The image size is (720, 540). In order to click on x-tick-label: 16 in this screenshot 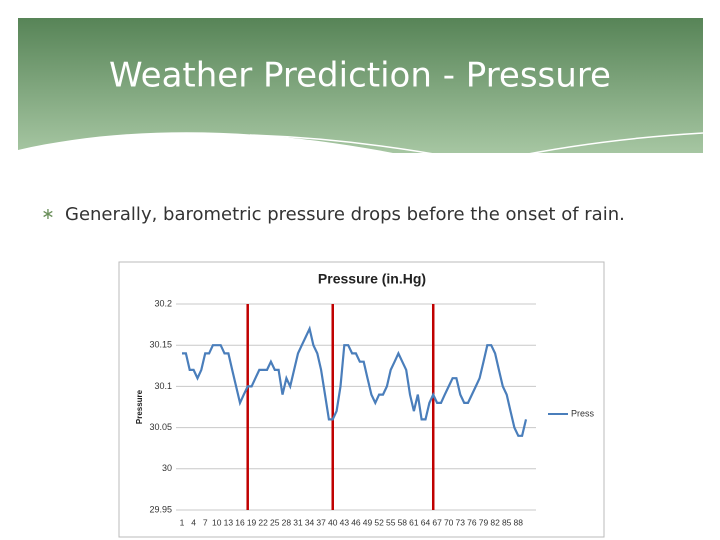, I will do `click(240, 522)`.